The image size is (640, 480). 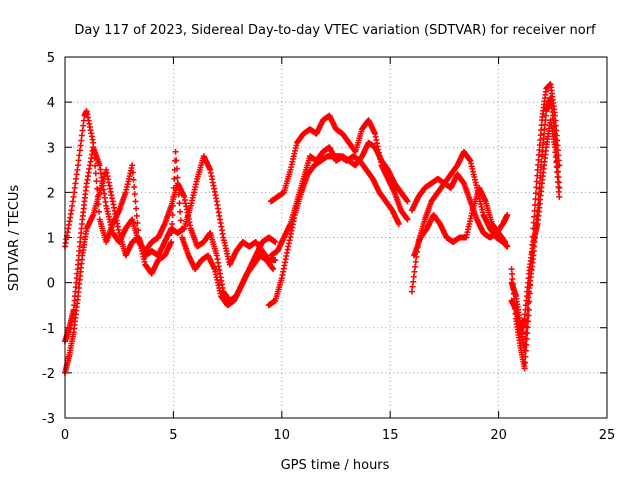 What do you see at coordinates (51, 239) in the screenshot?
I see `y-tick-label: 1` at bounding box center [51, 239].